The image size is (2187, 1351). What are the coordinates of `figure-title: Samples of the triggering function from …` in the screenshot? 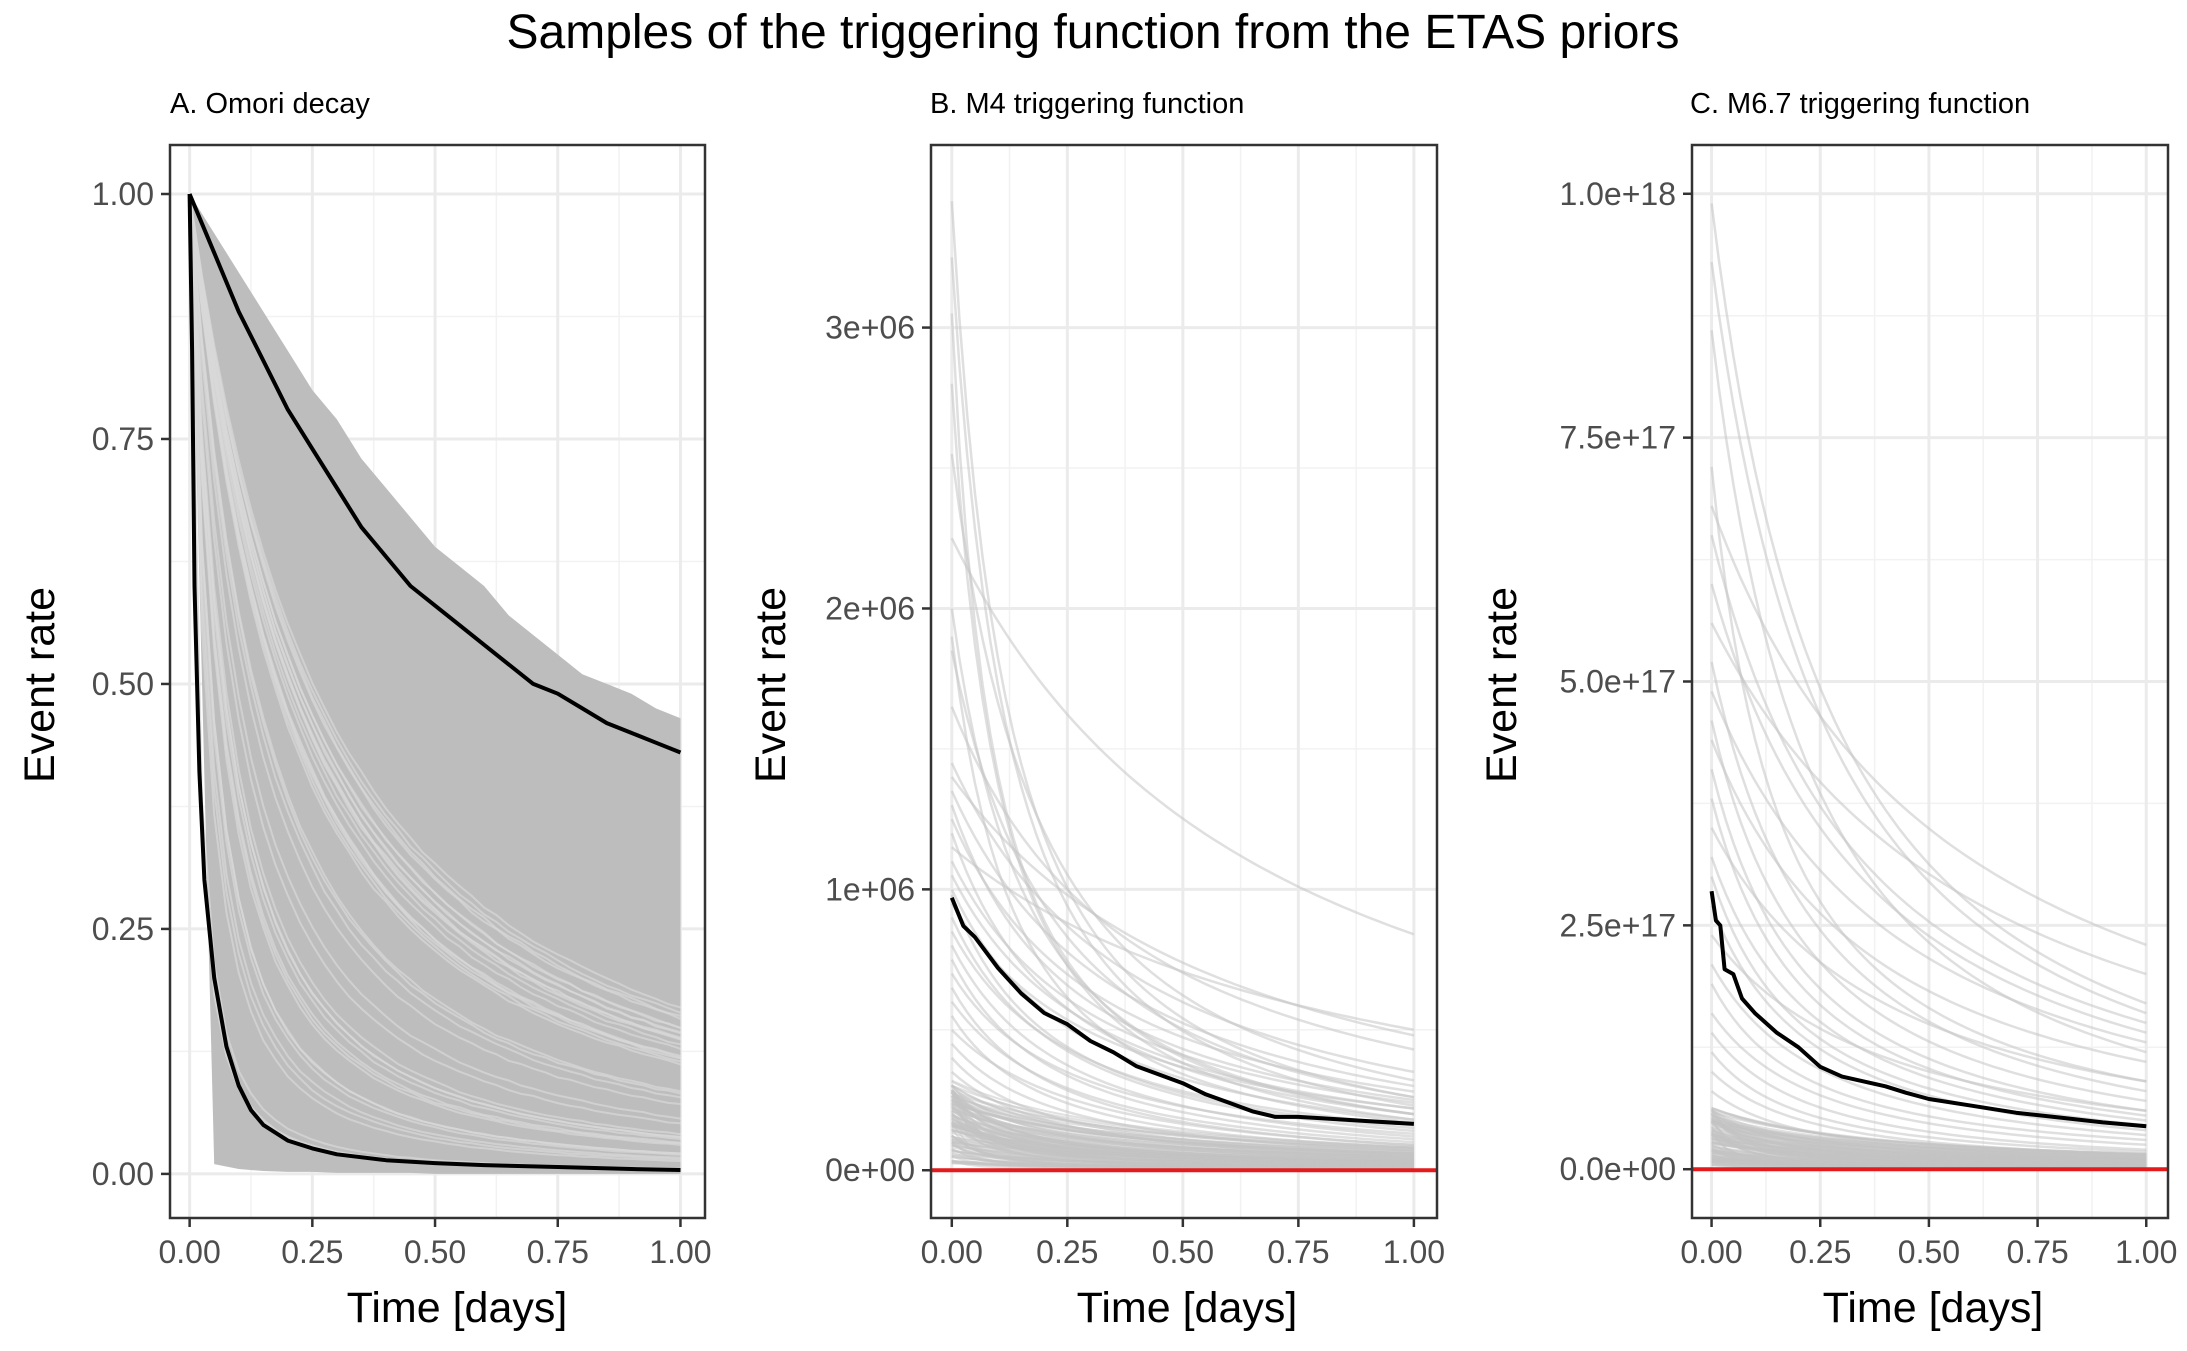 It's located at (1093, 32).